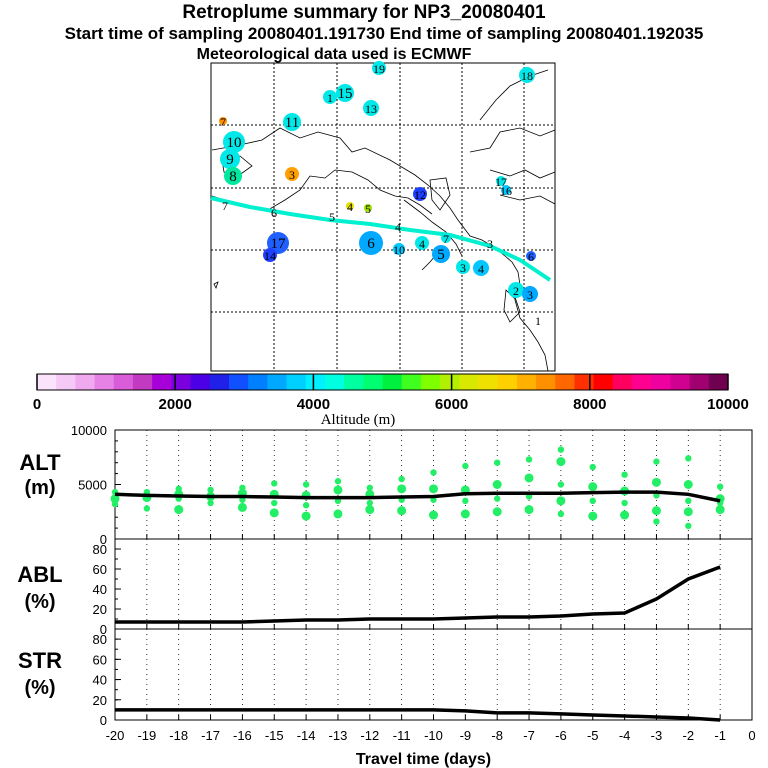  What do you see at coordinates (381, 239) in the screenshot?
I see `plume-centroid-path` at bounding box center [381, 239].